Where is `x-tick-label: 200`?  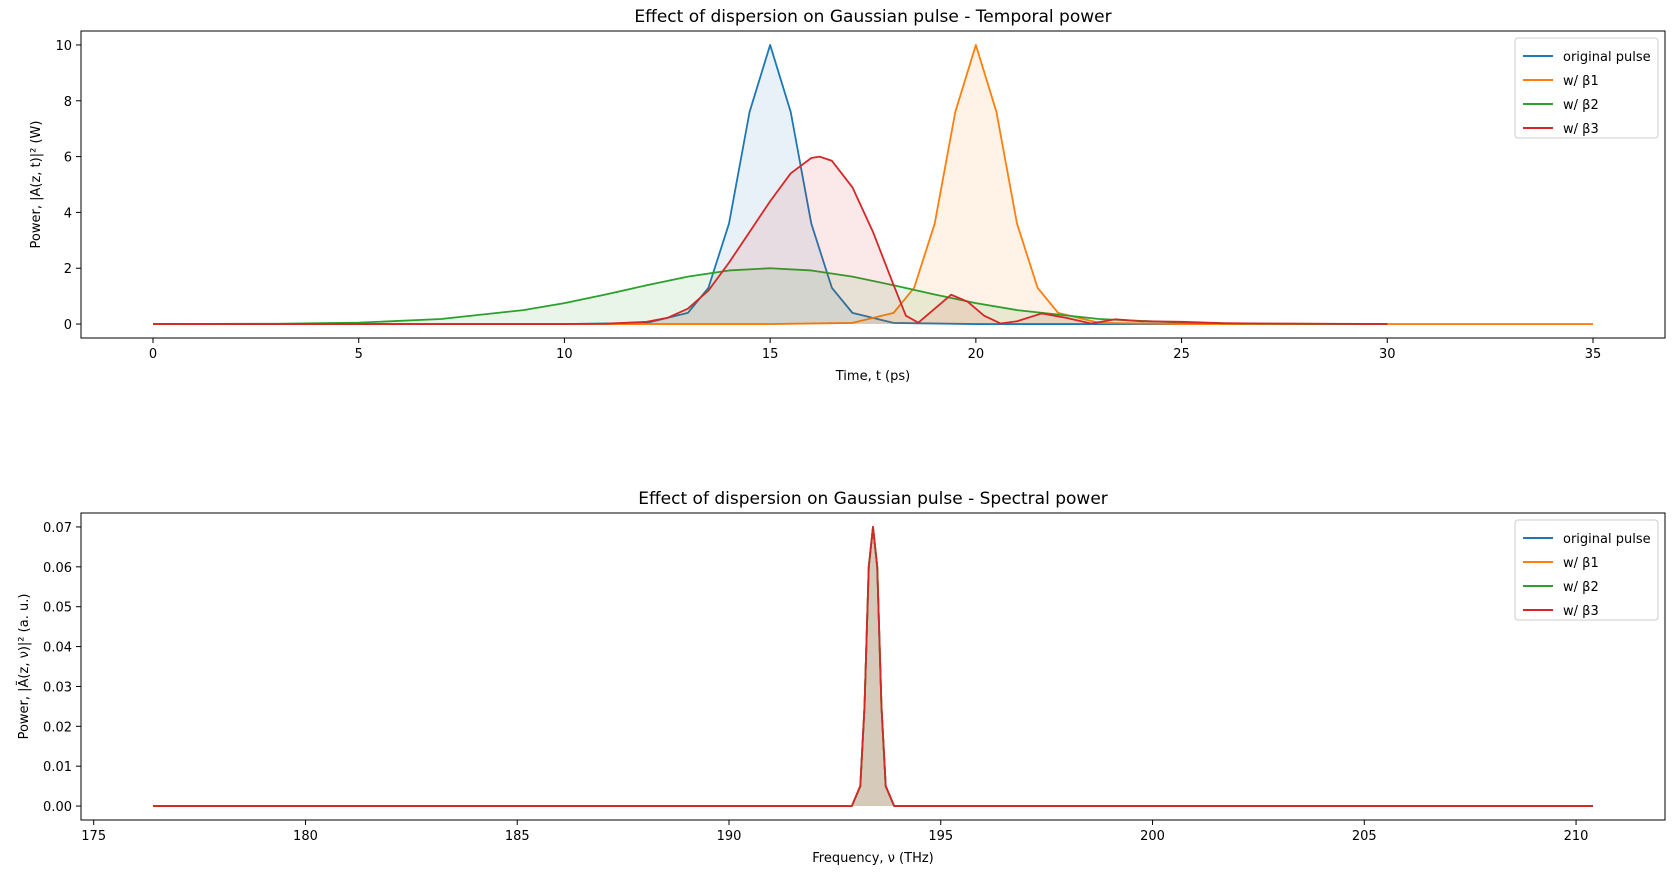 x-tick-label: 200 is located at coordinates (1152, 836).